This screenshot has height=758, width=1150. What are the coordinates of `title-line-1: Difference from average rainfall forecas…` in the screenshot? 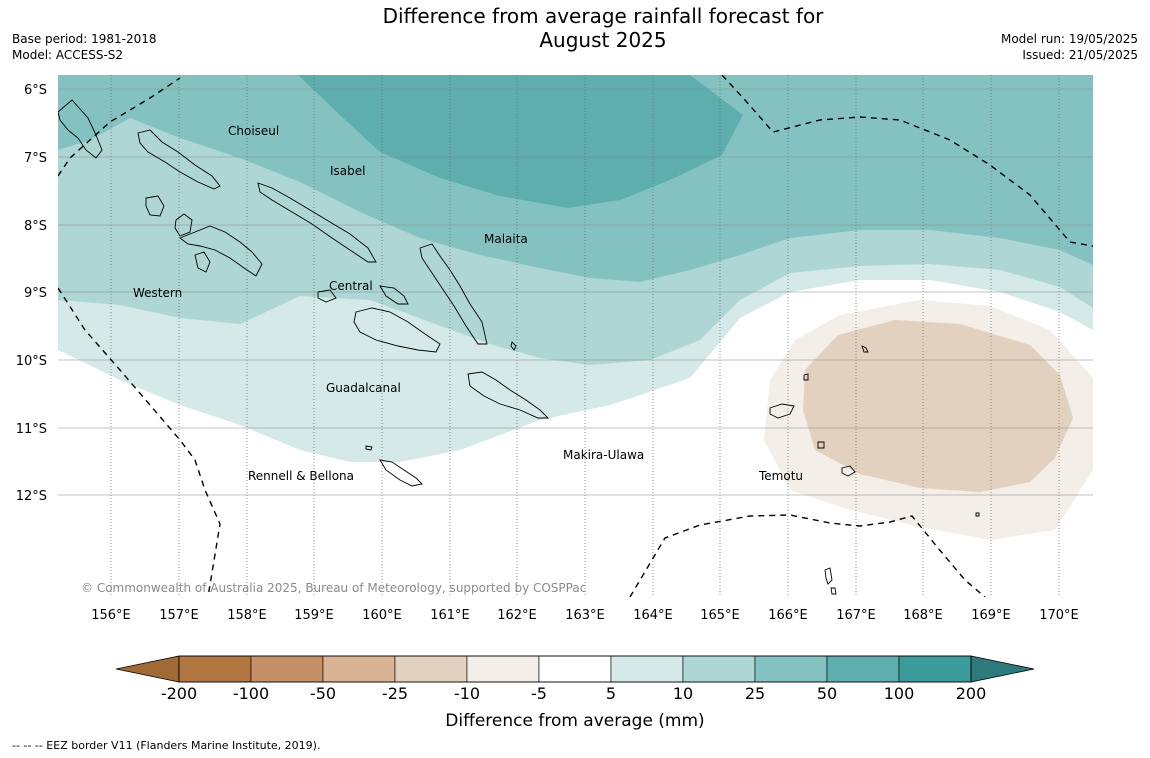 It's located at (603, 16).